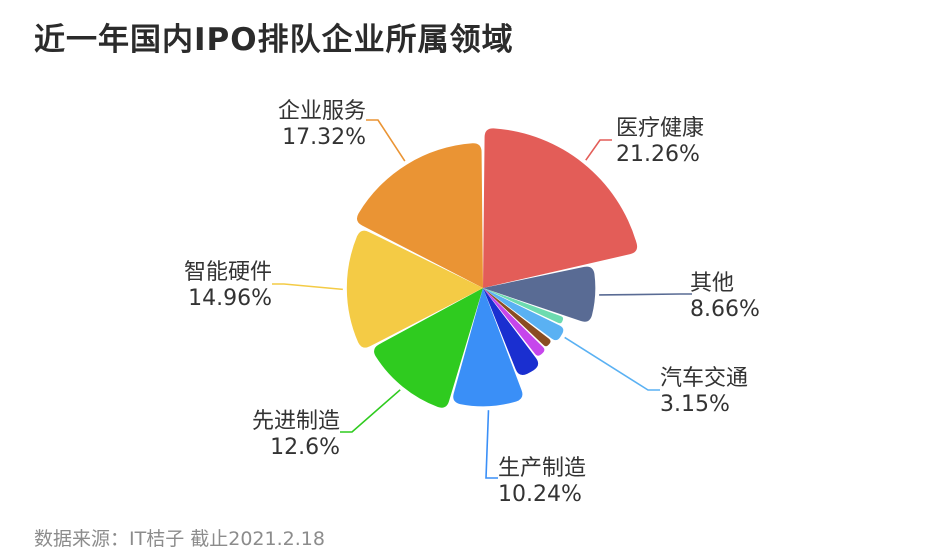 This screenshot has height=556, width=939. Describe the element at coordinates (179, 539) in the screenshot. I see `data-source: 数据来源：IT桔子 截止2021.2.18` at that location.